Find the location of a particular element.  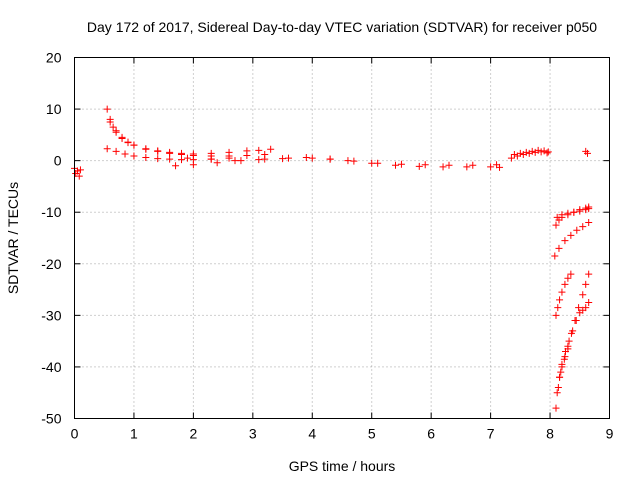

y-tick-label: -40 is located at coordinates (51, 367).